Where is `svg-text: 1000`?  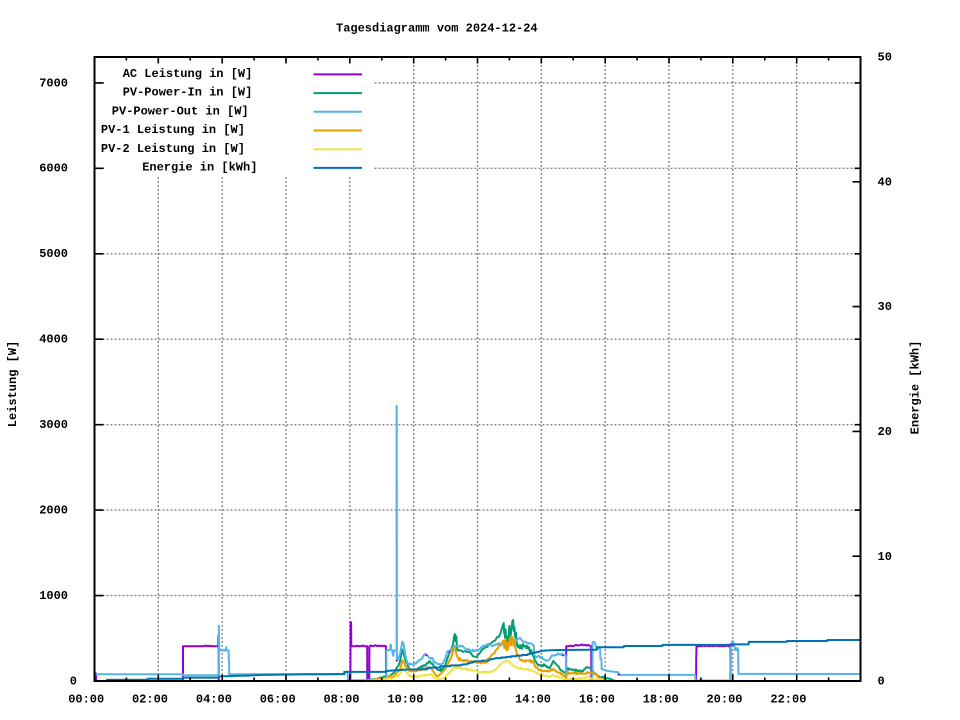 svg-text: 1000 is located at coordinates (53, 596).